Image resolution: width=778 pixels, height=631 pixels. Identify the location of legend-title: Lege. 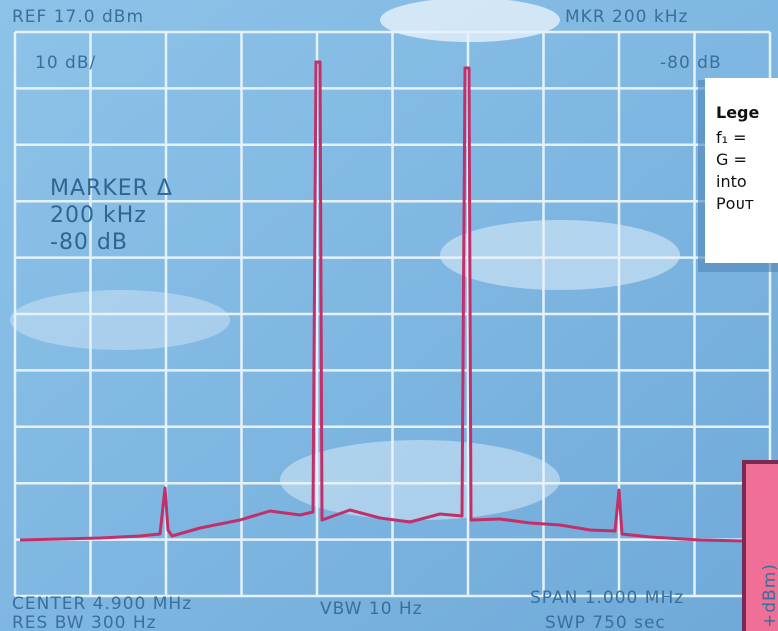
(738, 112).